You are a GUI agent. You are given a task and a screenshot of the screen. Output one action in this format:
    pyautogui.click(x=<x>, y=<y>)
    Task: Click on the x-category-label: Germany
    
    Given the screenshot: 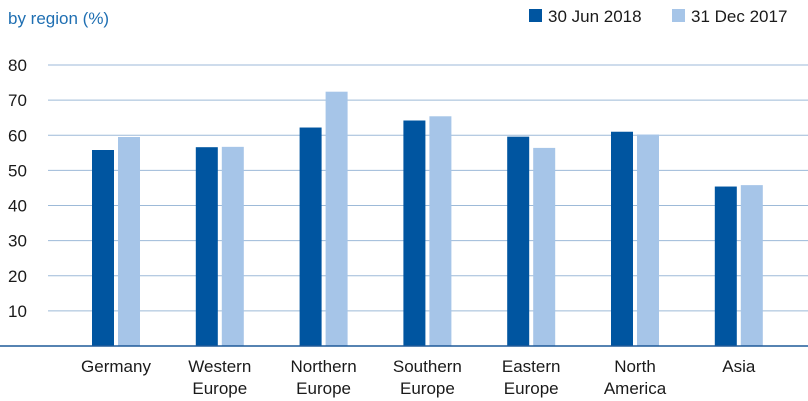 What is the action you would take?
    pyautogui.click(x=116, y=366)
    